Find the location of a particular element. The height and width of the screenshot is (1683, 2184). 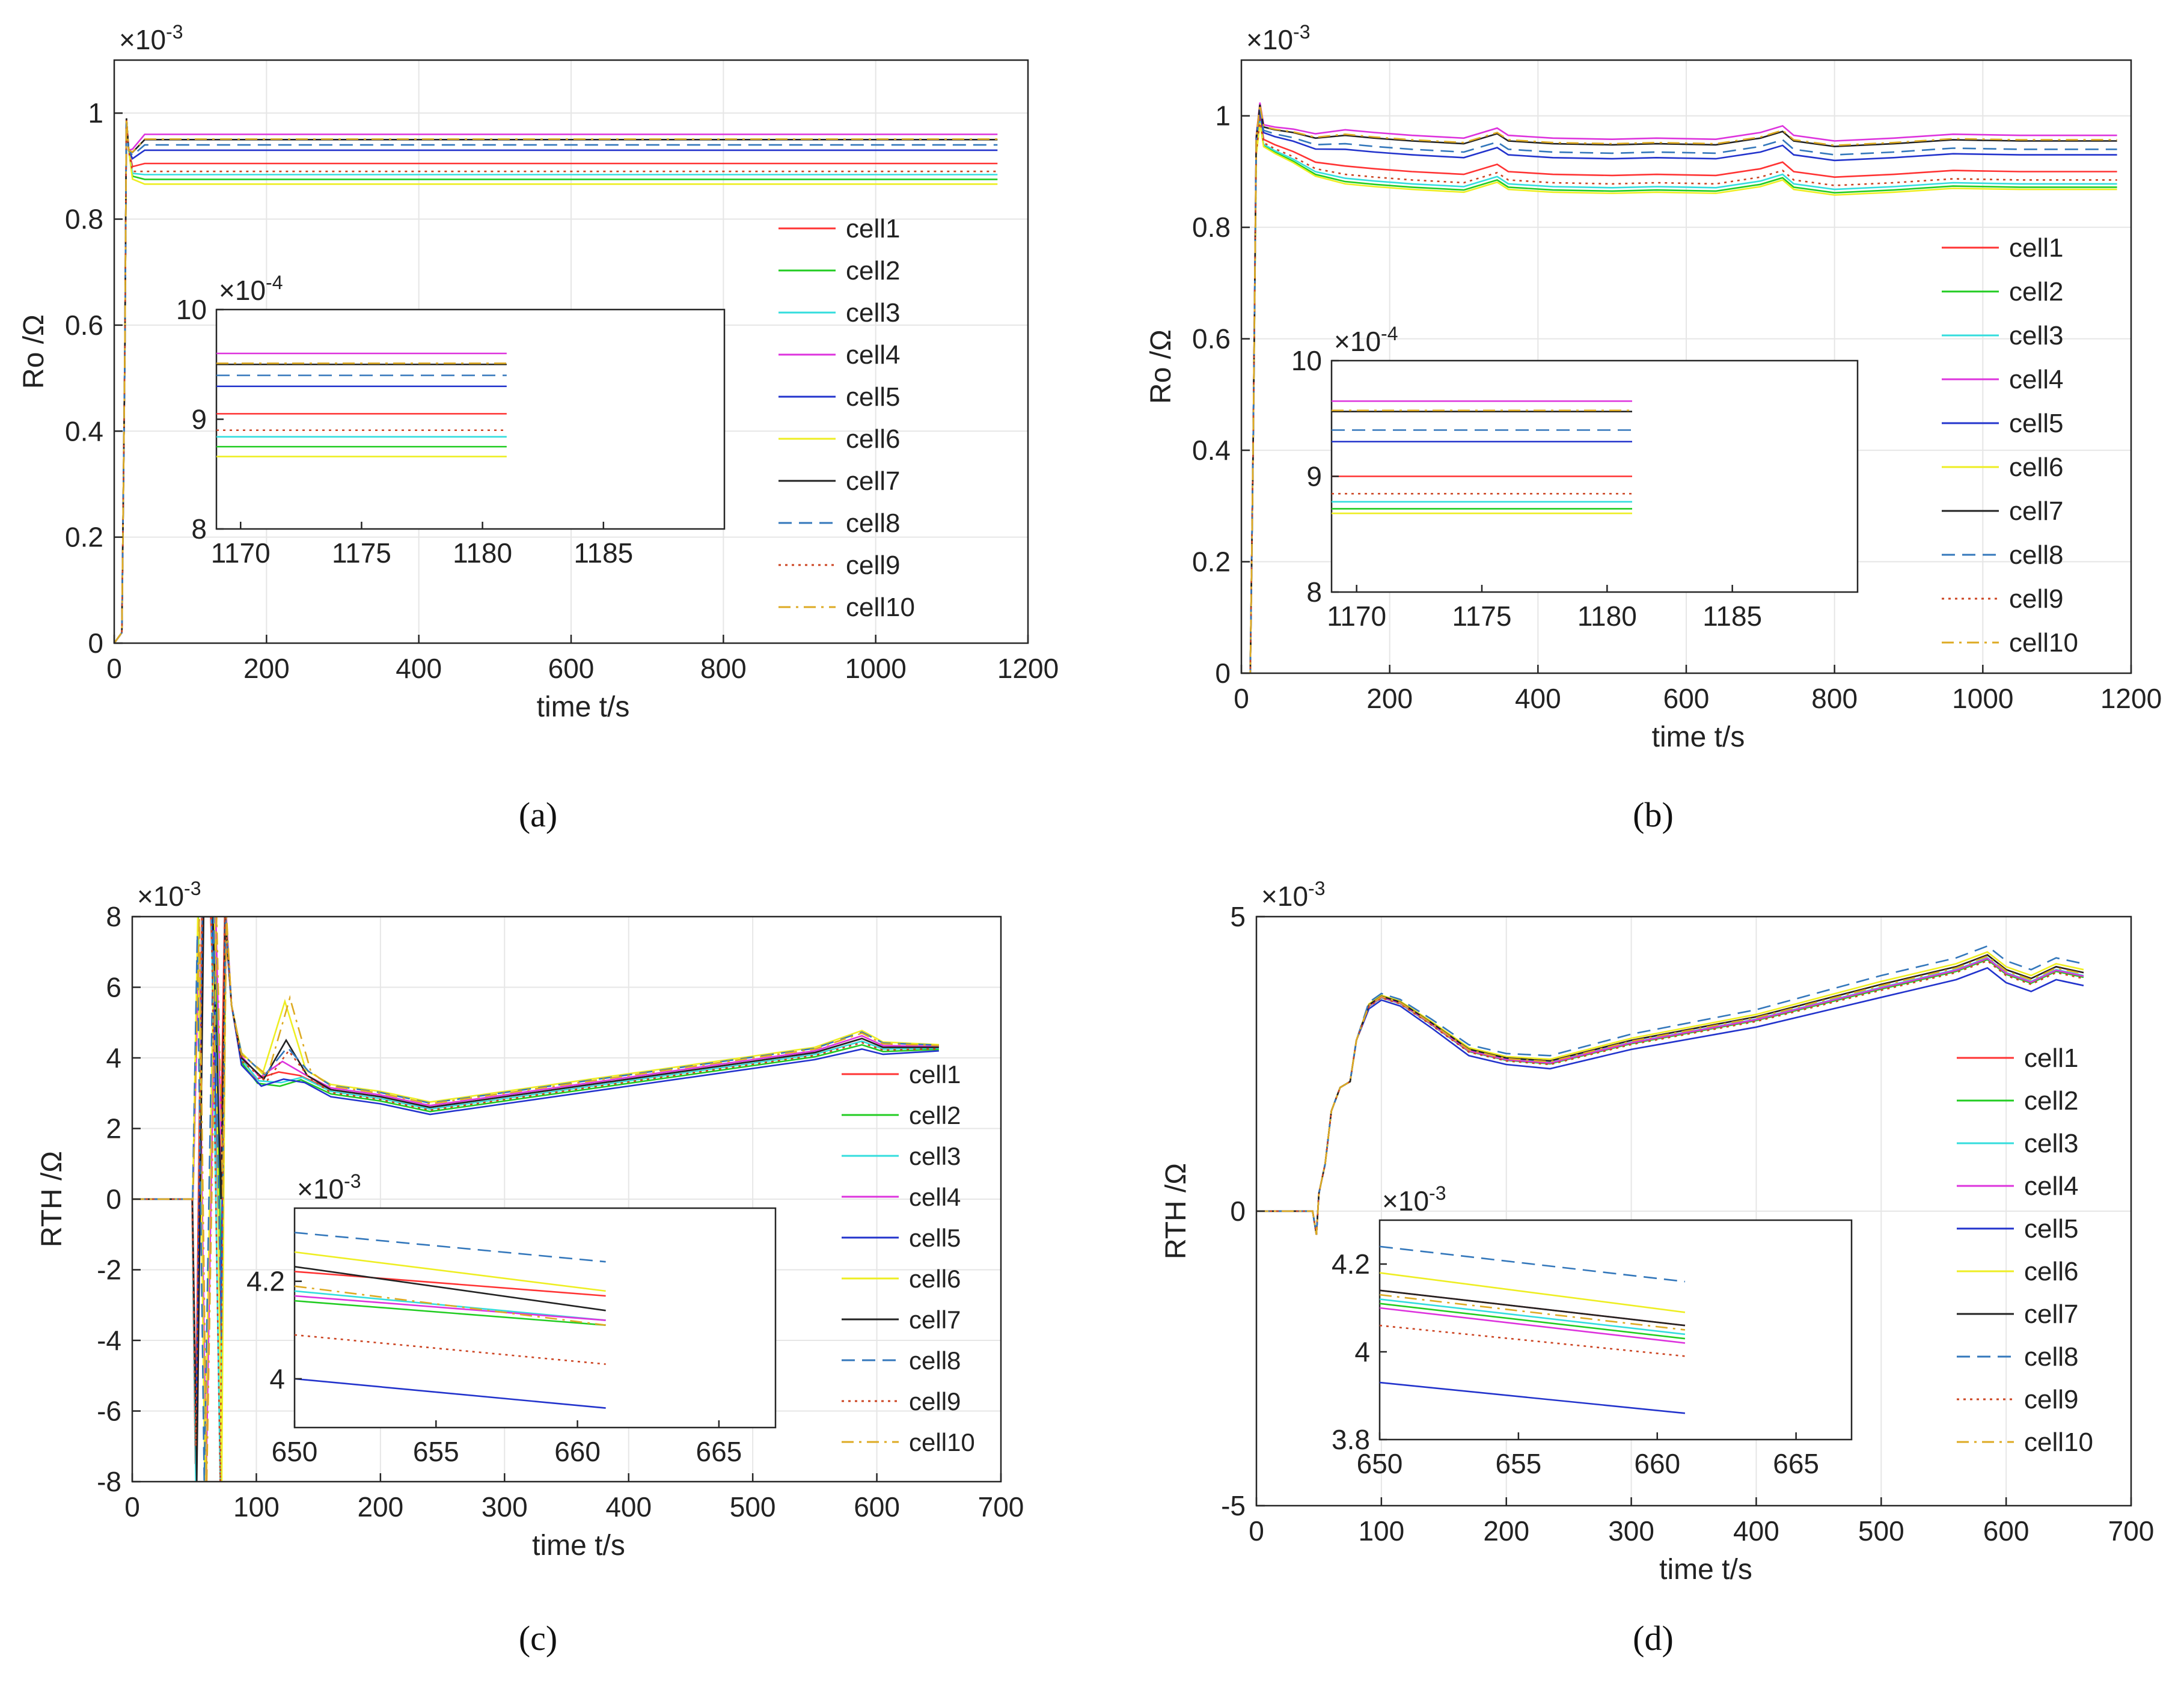

x-axis-label: time t/s is located at coordinates (1705, 1570).